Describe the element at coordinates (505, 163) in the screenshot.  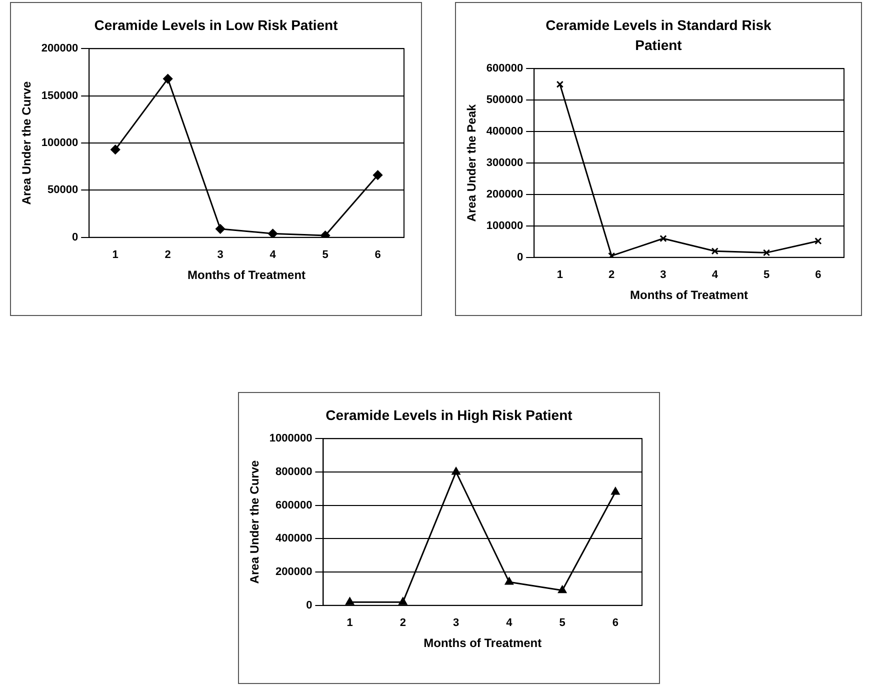
I see `y-tick-label: 300000` at that location.